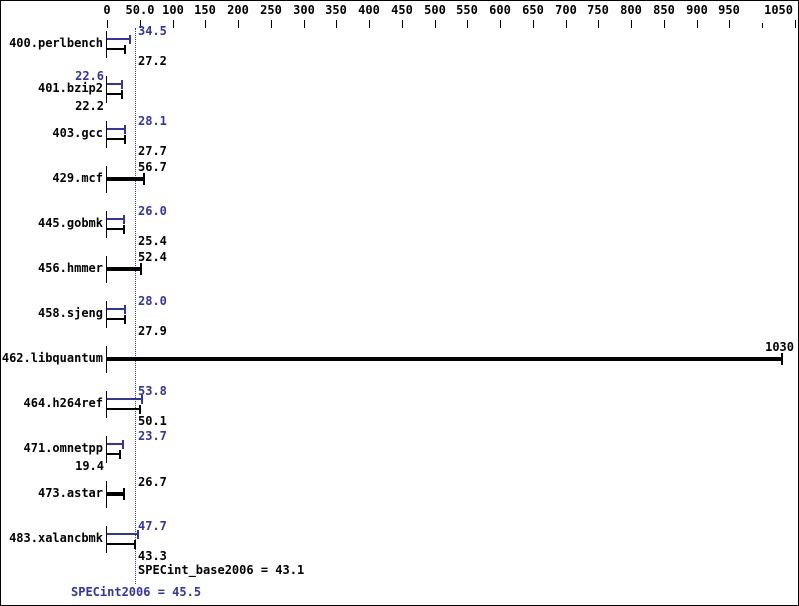 The image size is (799, 606). Describe the element at coordinates (779, 347) in the screenshot. I see `base-value-label: 1030` at that location.